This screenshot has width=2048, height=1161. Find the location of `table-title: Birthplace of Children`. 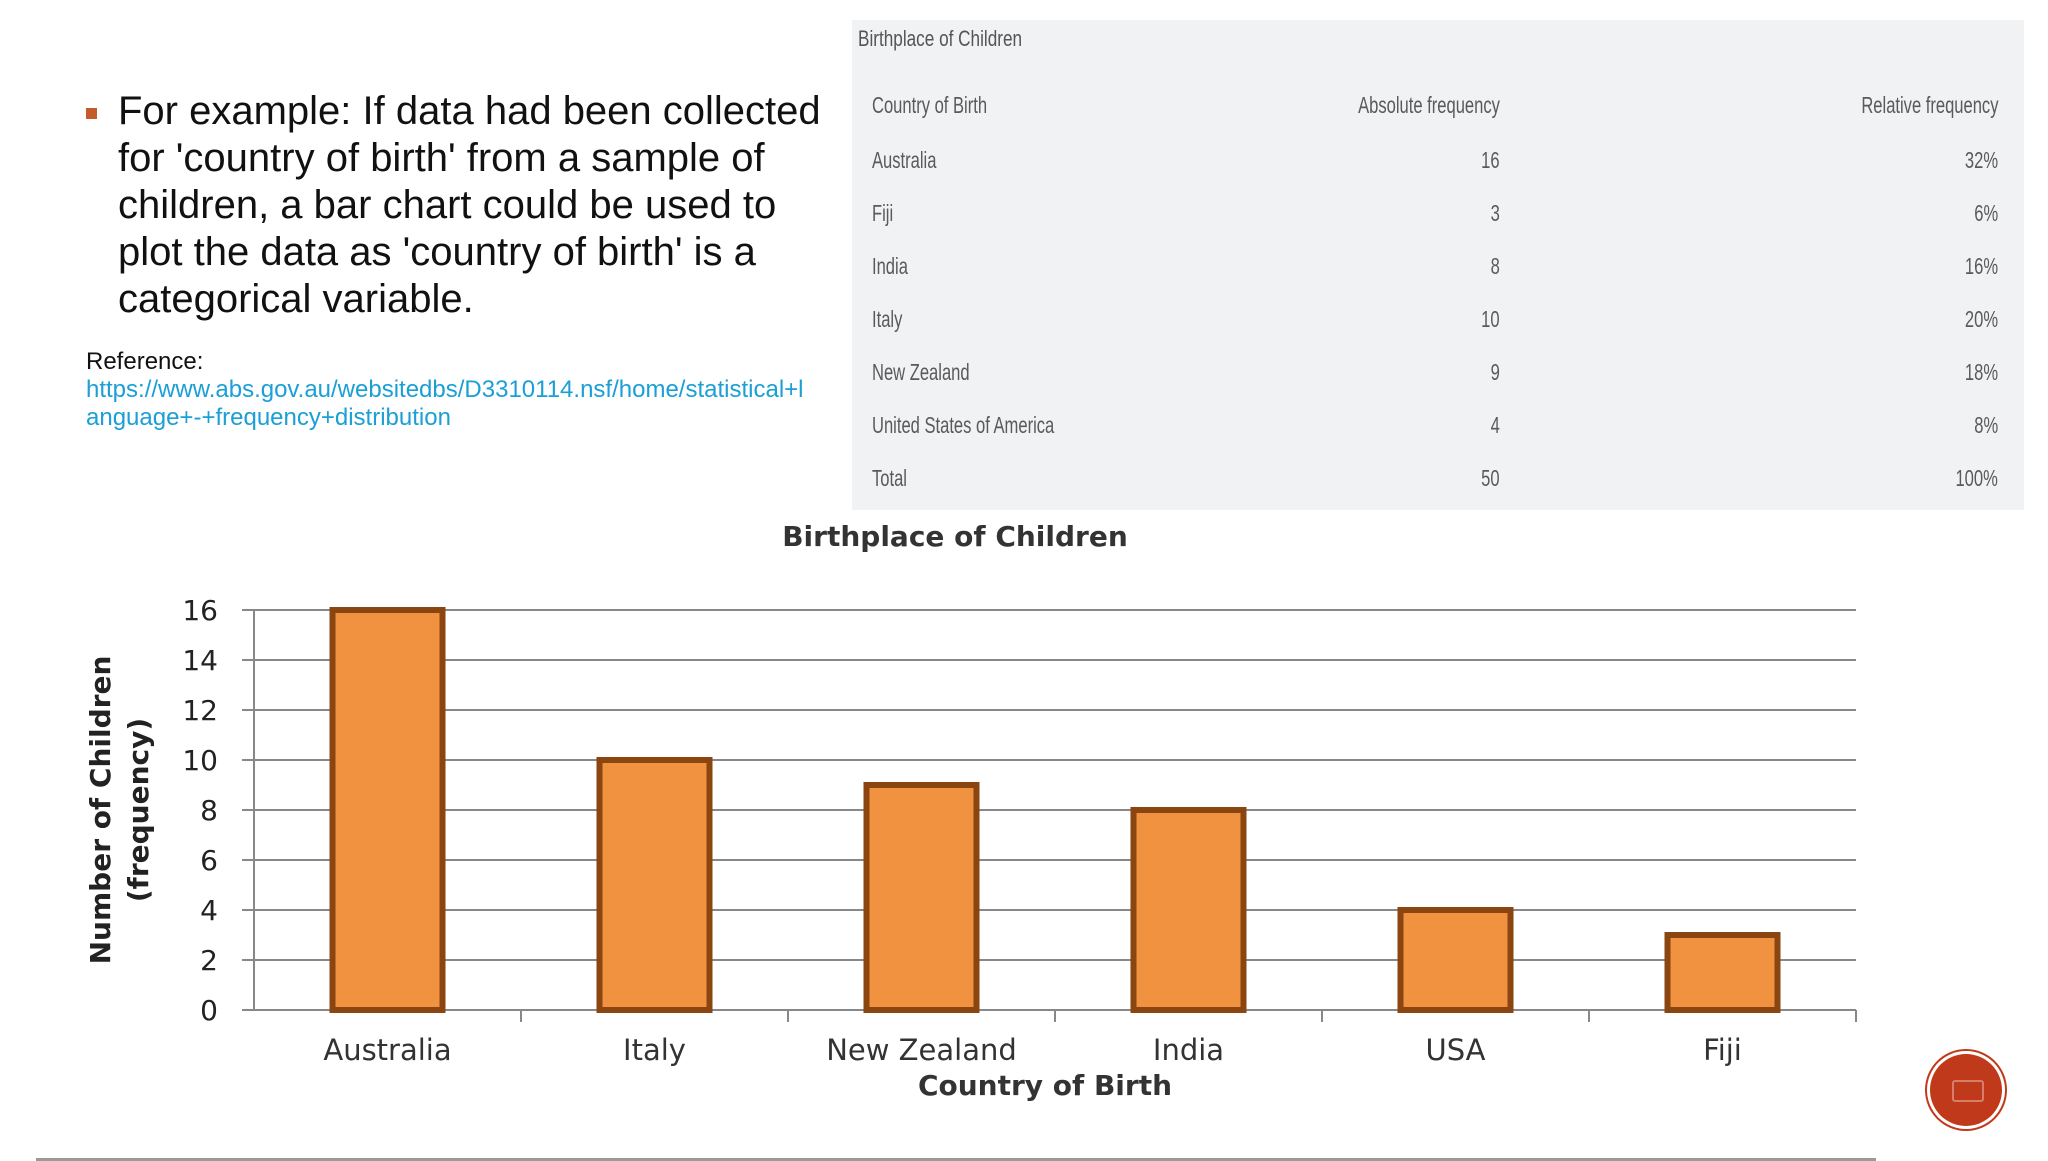

table-title: Birthplace of Children is located at coordinates (940, 38).